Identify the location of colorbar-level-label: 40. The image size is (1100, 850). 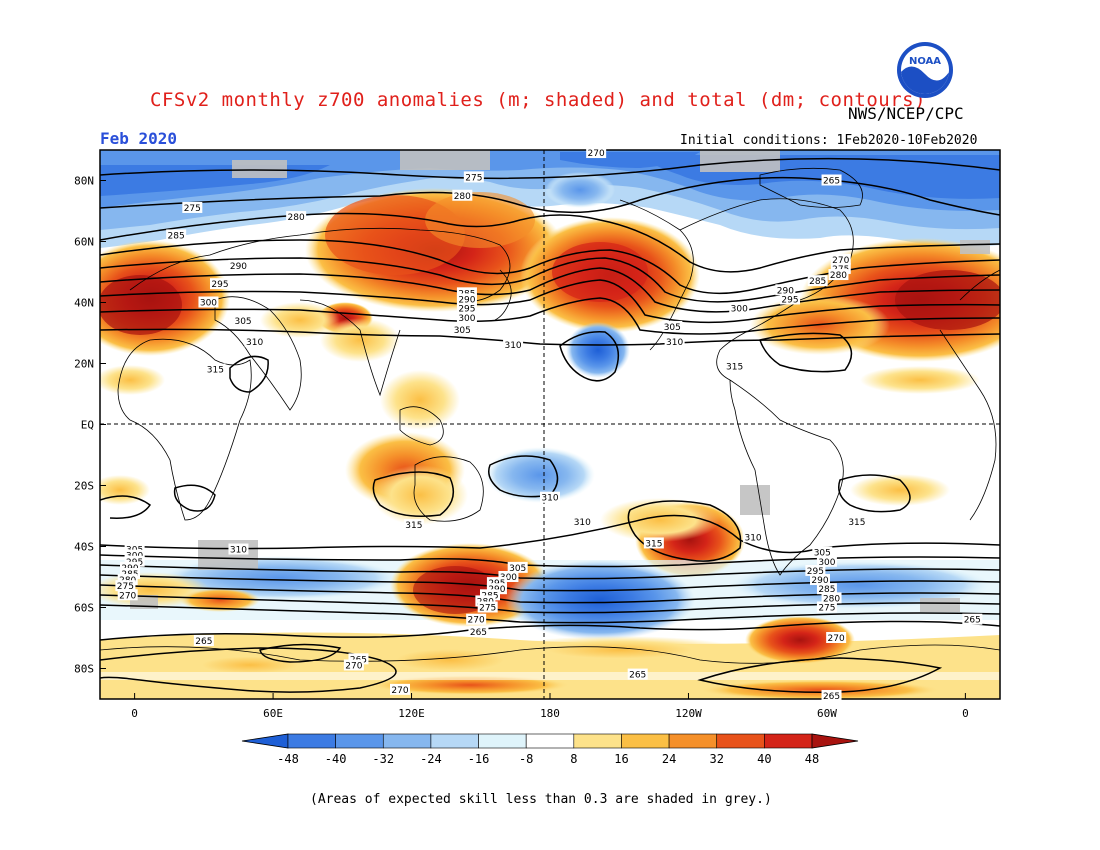
(764, 759).